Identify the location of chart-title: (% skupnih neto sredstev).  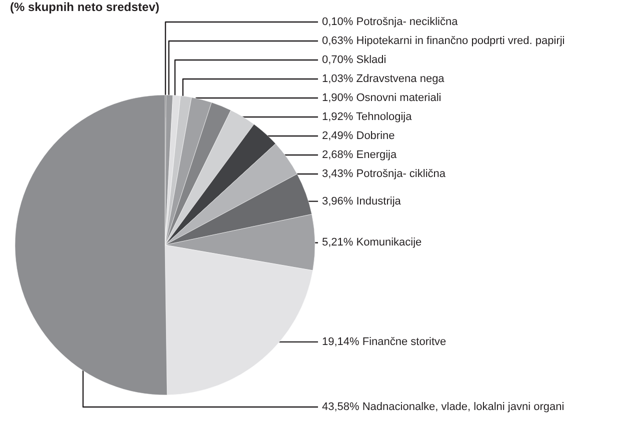
(85, 7).